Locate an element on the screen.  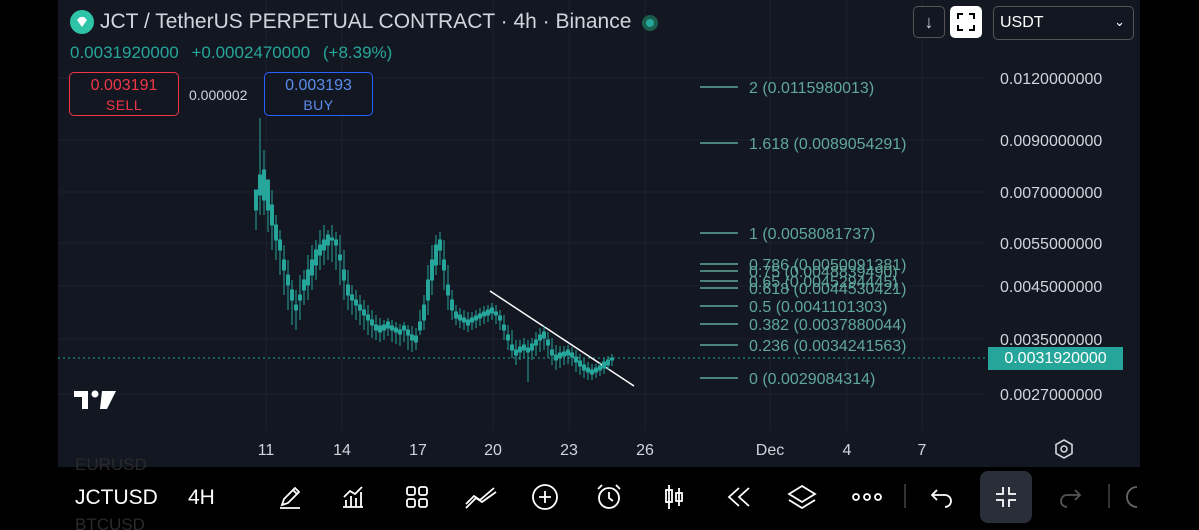
symbol-selector: JCTUSD is located at coordinates (116, 497).